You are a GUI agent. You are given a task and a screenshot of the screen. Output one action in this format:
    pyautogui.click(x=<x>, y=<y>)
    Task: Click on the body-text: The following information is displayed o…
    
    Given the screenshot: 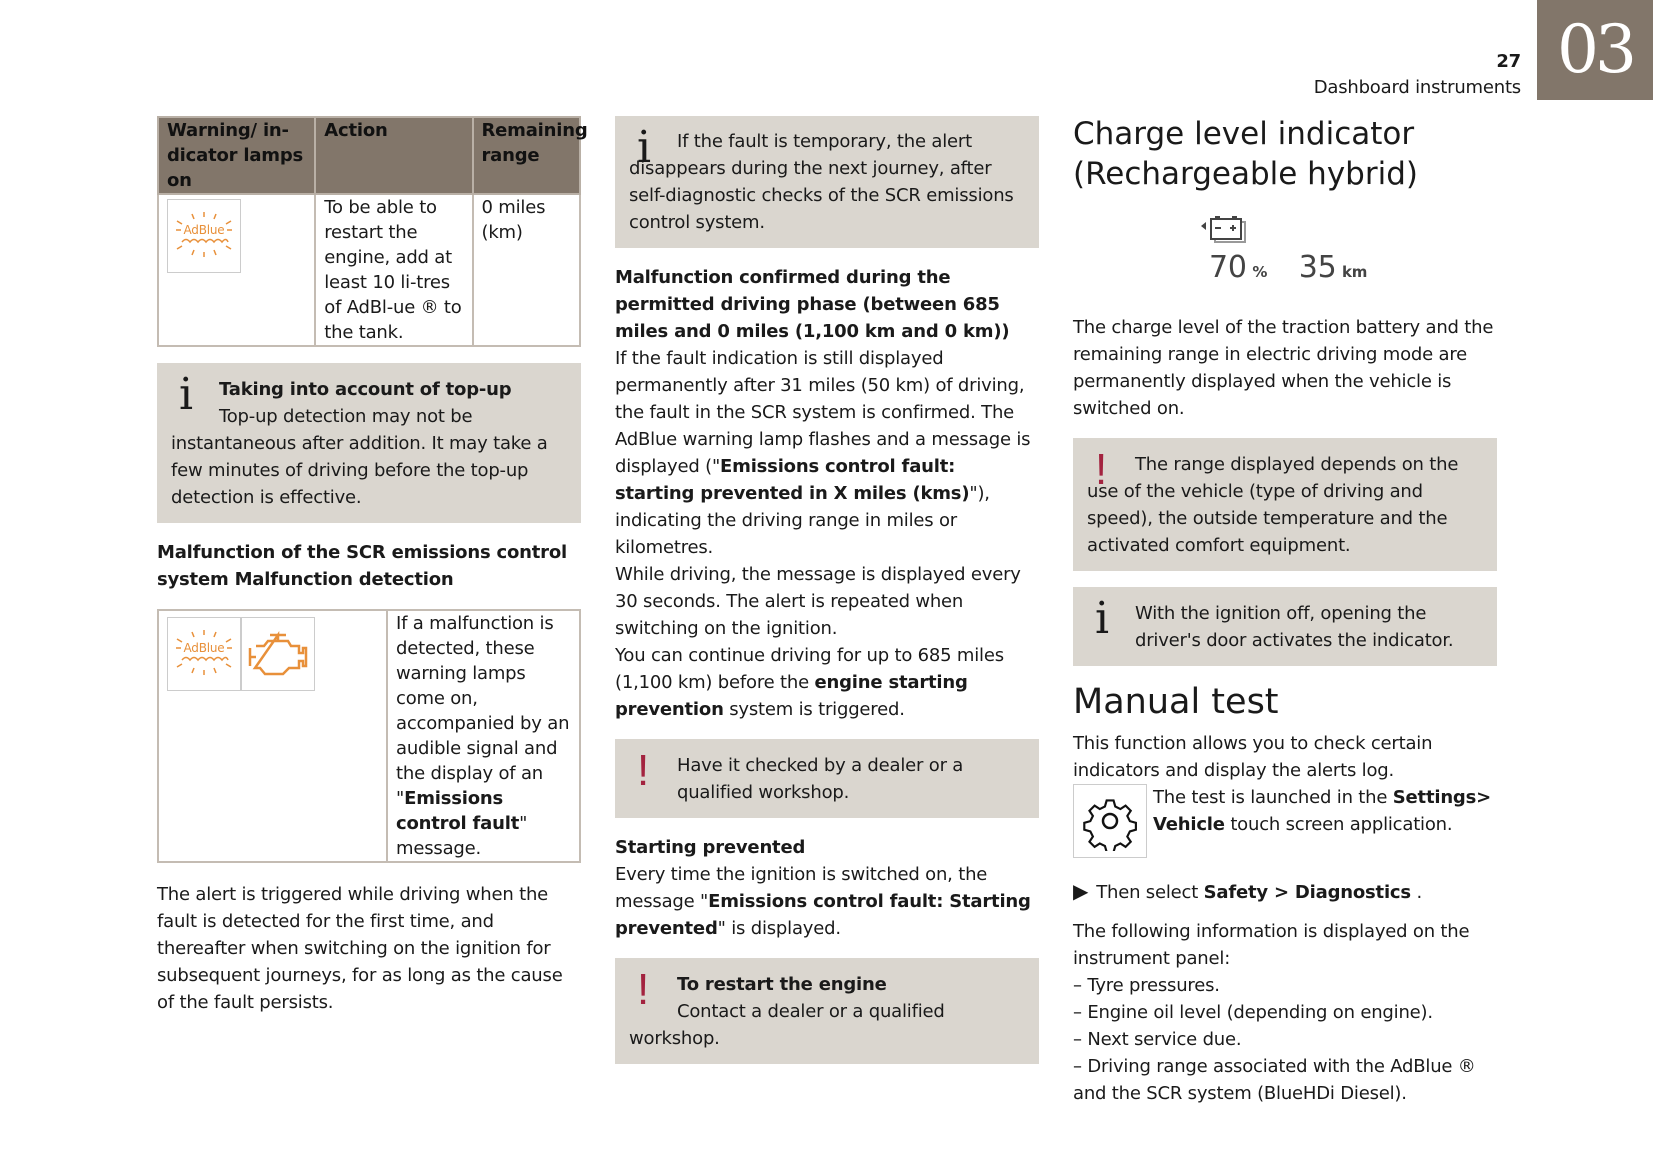 What is the action you would take?
    pyautogui.click(x=1271, y=945)
    